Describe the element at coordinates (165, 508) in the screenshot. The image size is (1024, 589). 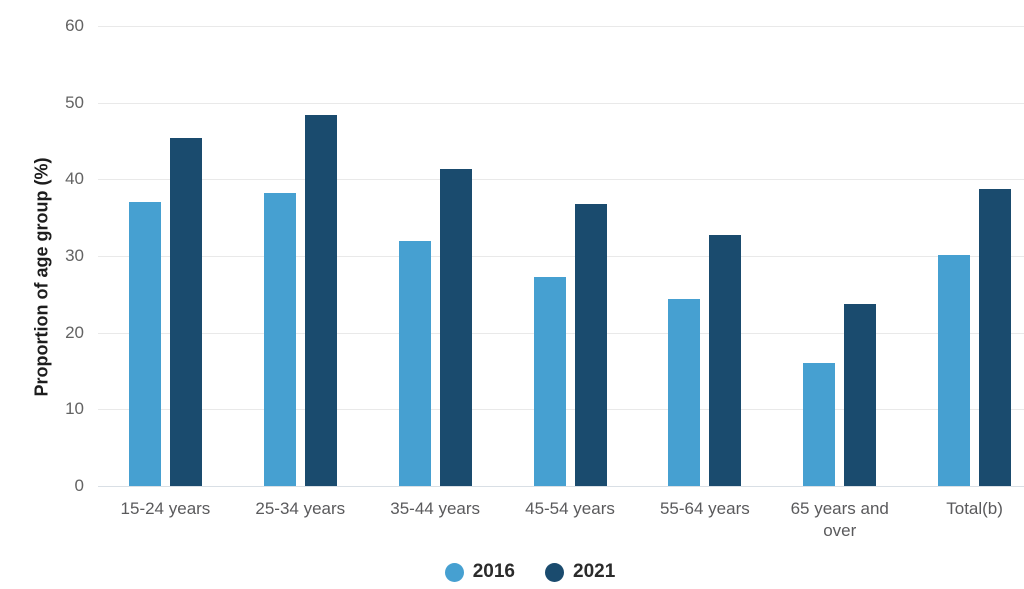
I see `category-label: 15-24 years` at that location.